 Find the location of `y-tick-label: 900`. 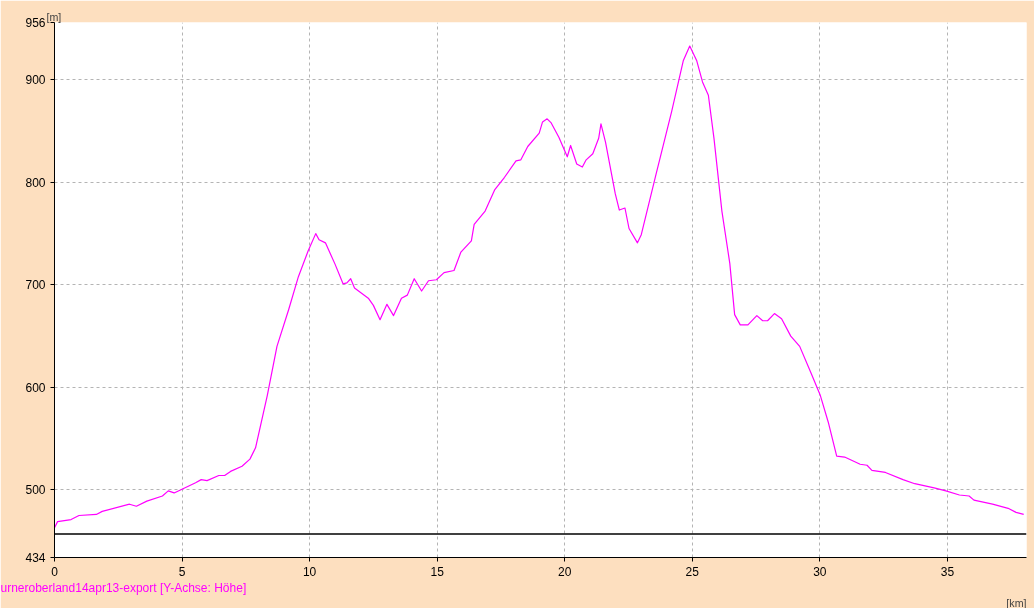

y-tick-label: 900 is located at coordinates (35, 80).